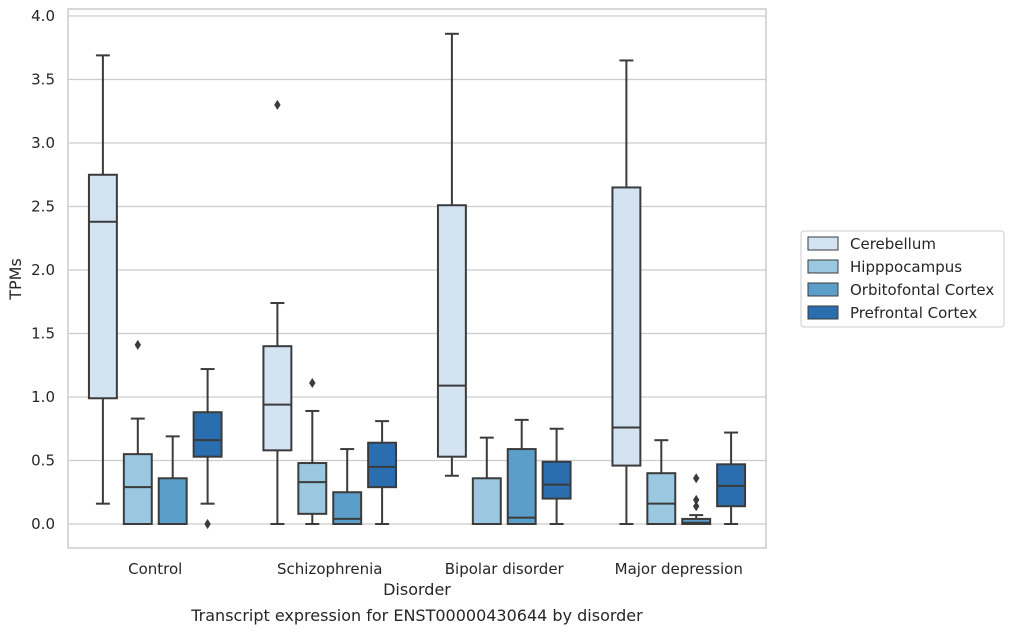 Image resolution: width=1014 pixels, height=634 pixels. I want to click on x-tick-label: Control, so click(155, 569).